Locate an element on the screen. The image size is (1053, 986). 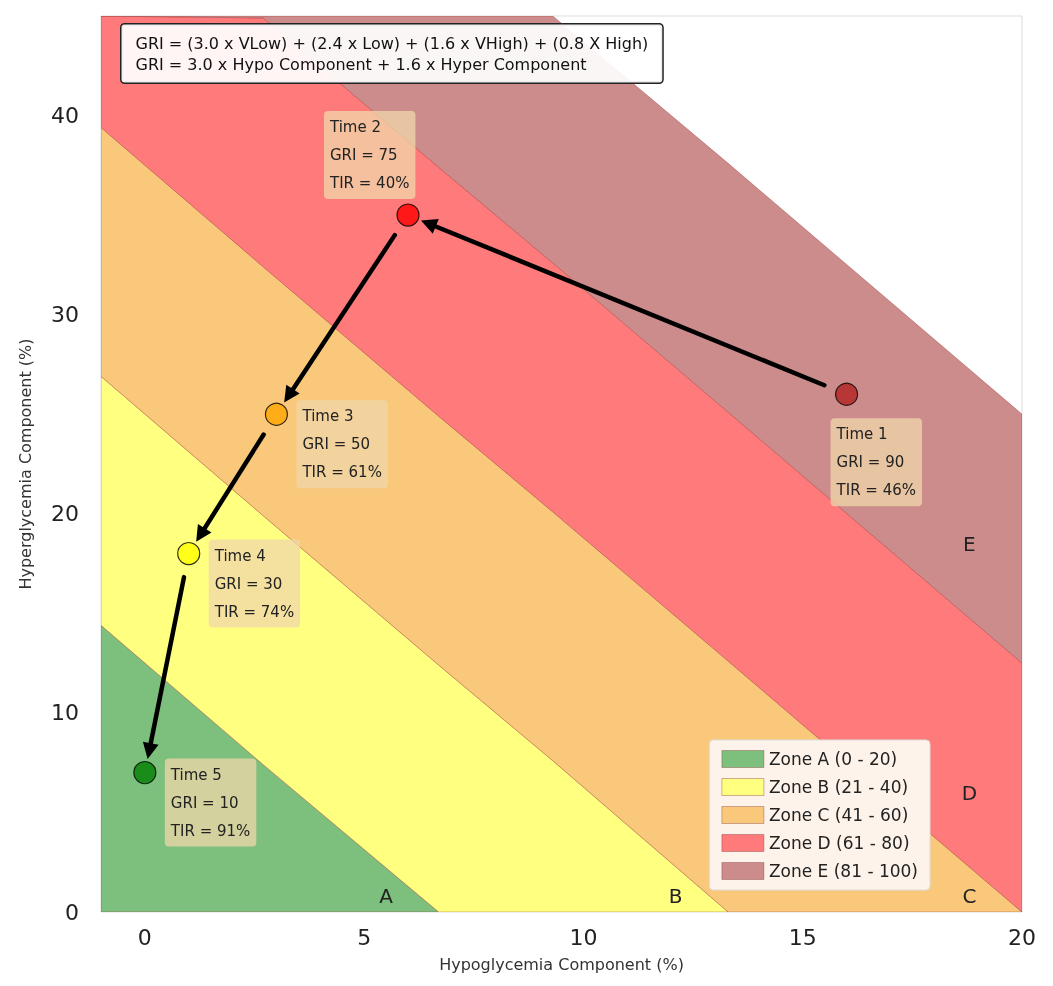
y-tick-label: 10 is located at coordinates (65, 713).